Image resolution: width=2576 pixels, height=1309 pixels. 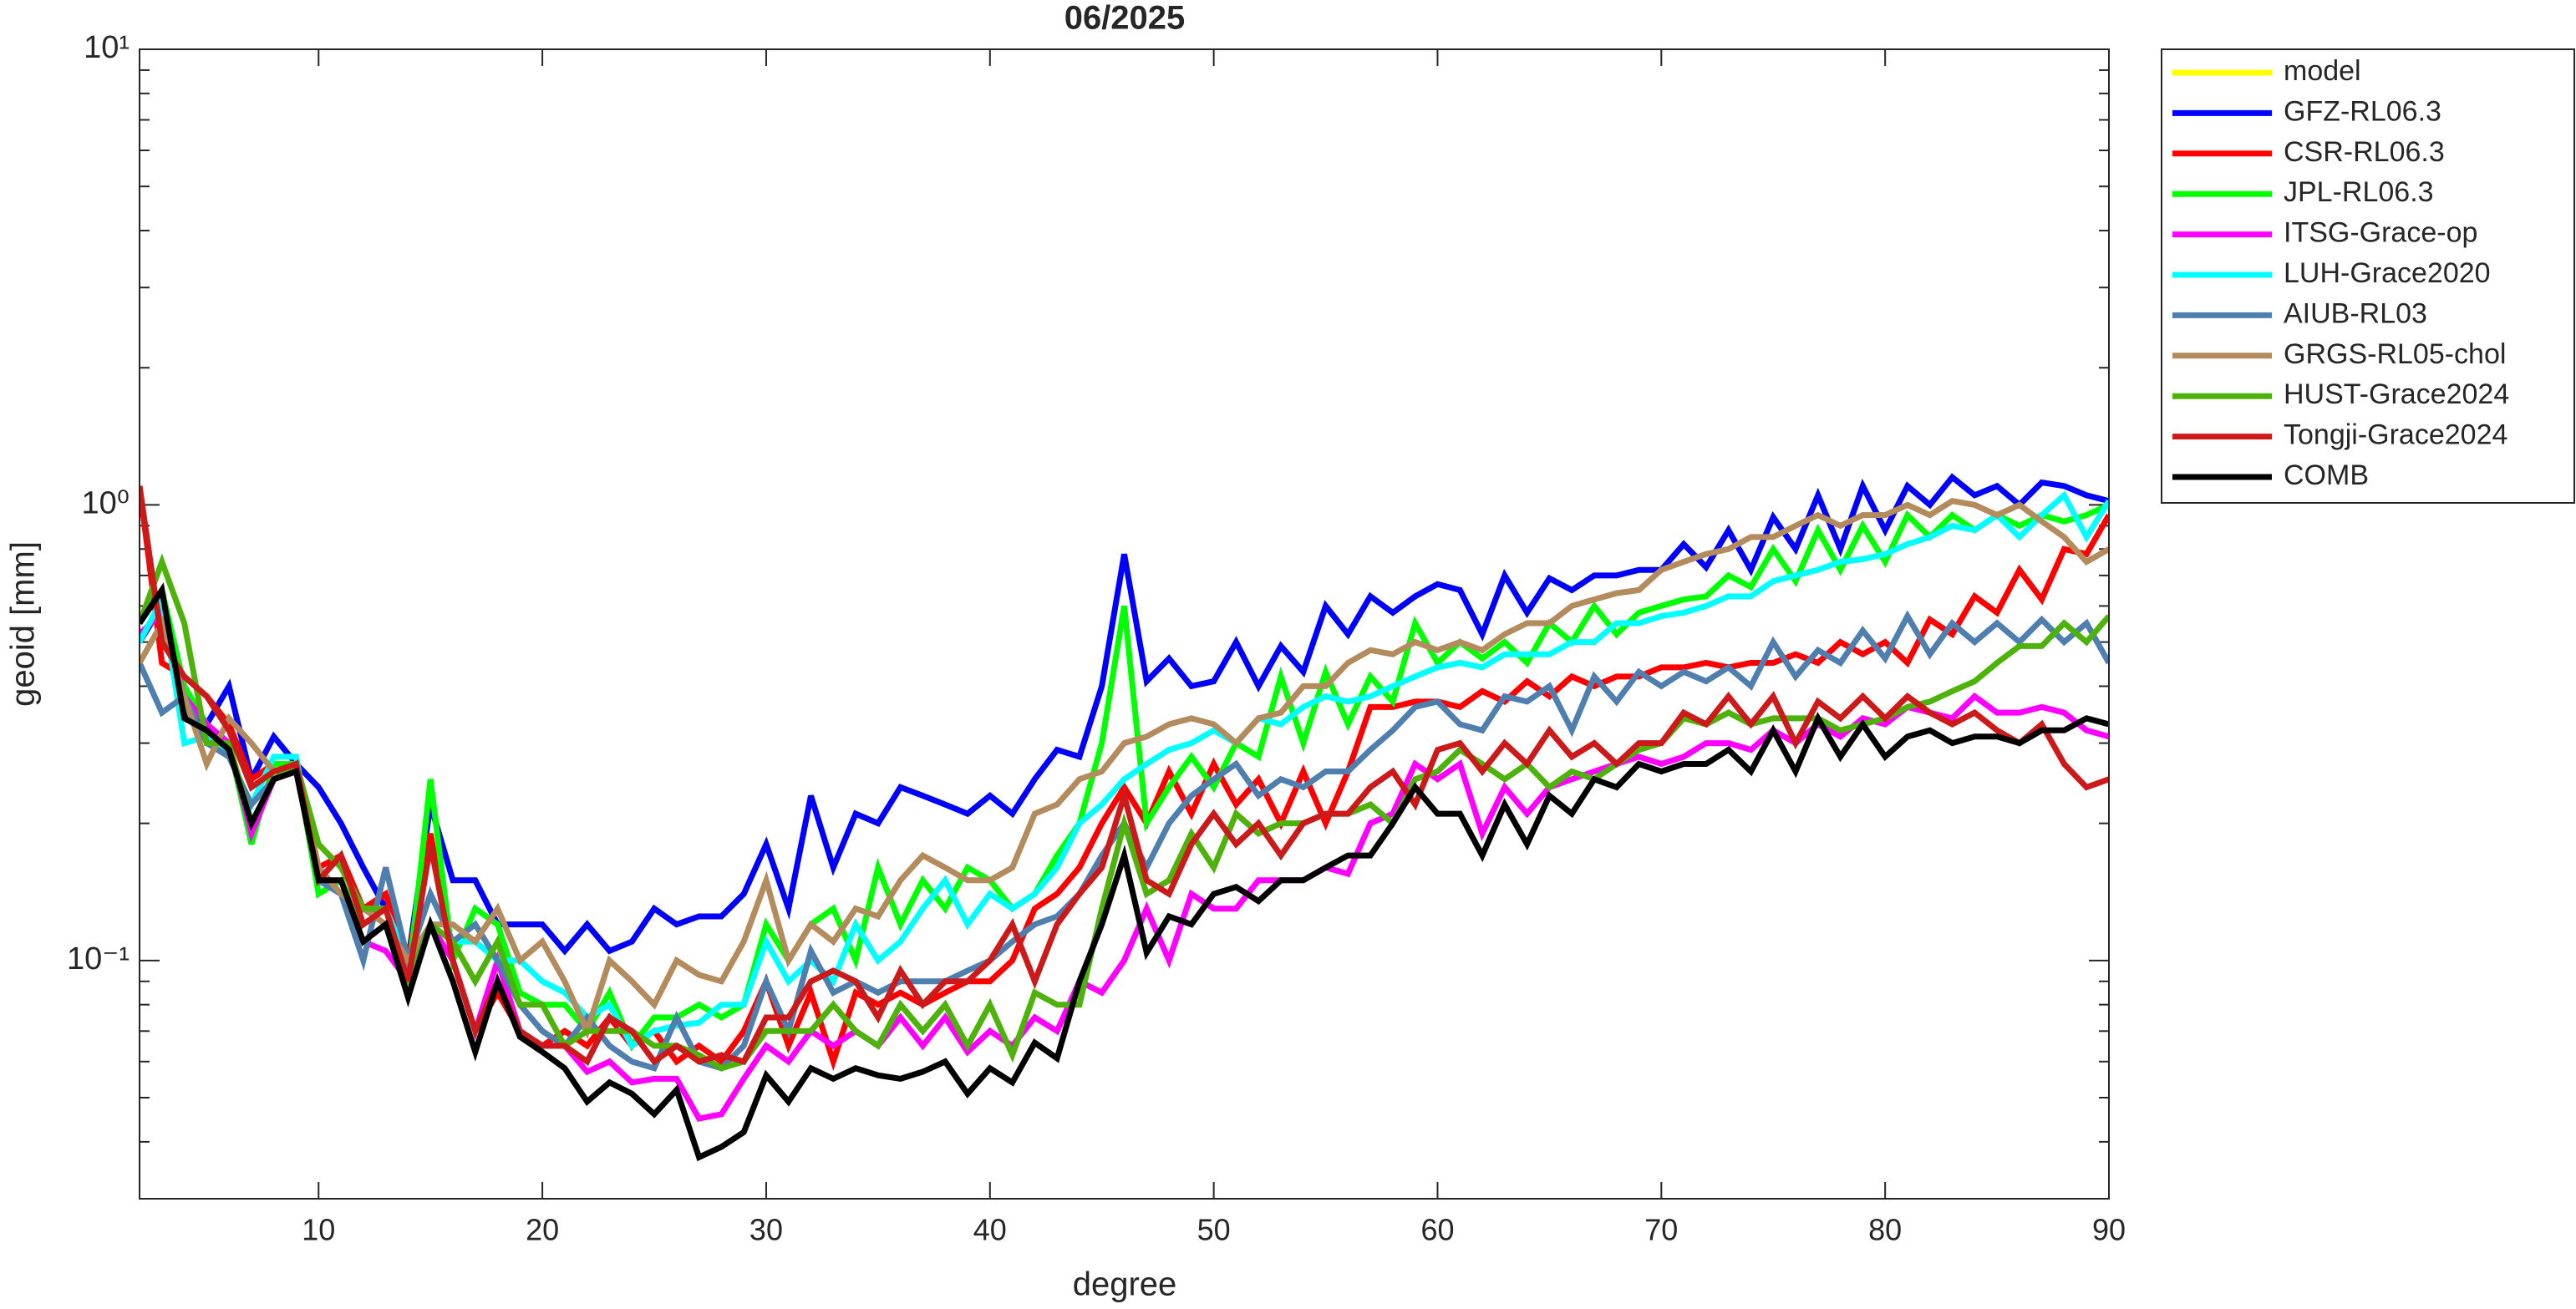 I want to click on x-tick-label: 20, so click(x=542, y=1230).